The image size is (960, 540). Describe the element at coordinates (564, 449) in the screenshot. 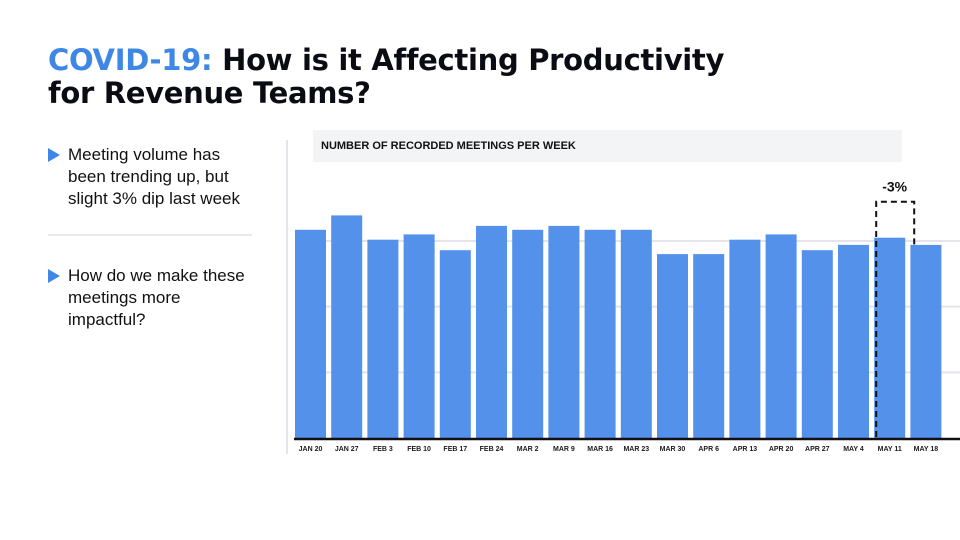

I see `x-tick-label: MAR 9` at that location.